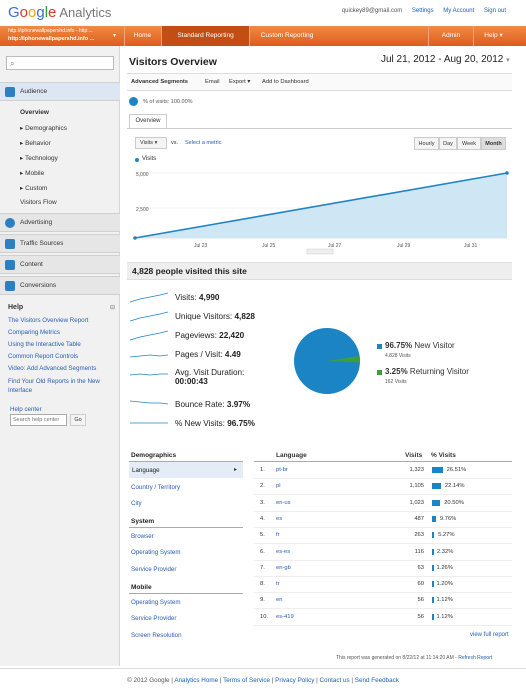 The height and width of the screenshot is (700, 526). What do you see at coordinates (469, 143) in the screenshot?
I see `week-button: Week` at bounding box center [469, 143].